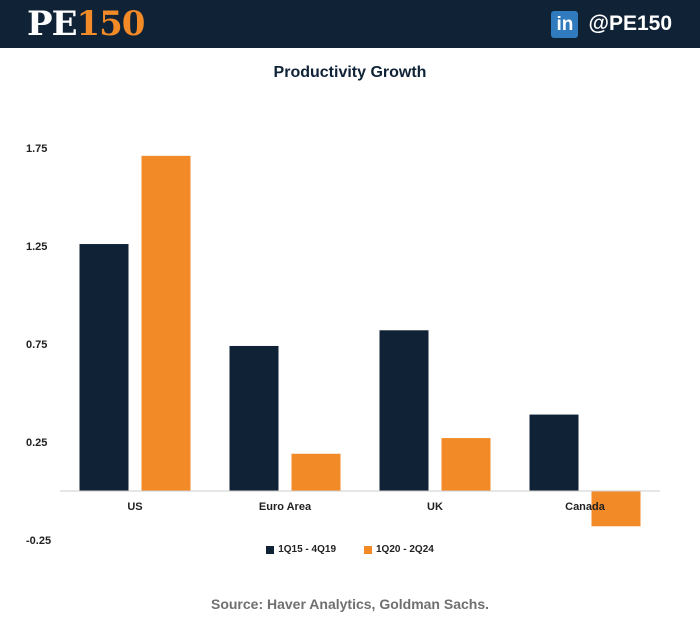  What do you see at coordinates (350, 24) in the screenshot?
I see `header-bar: PE150 in @PE150` at bounding box center [350, 24].